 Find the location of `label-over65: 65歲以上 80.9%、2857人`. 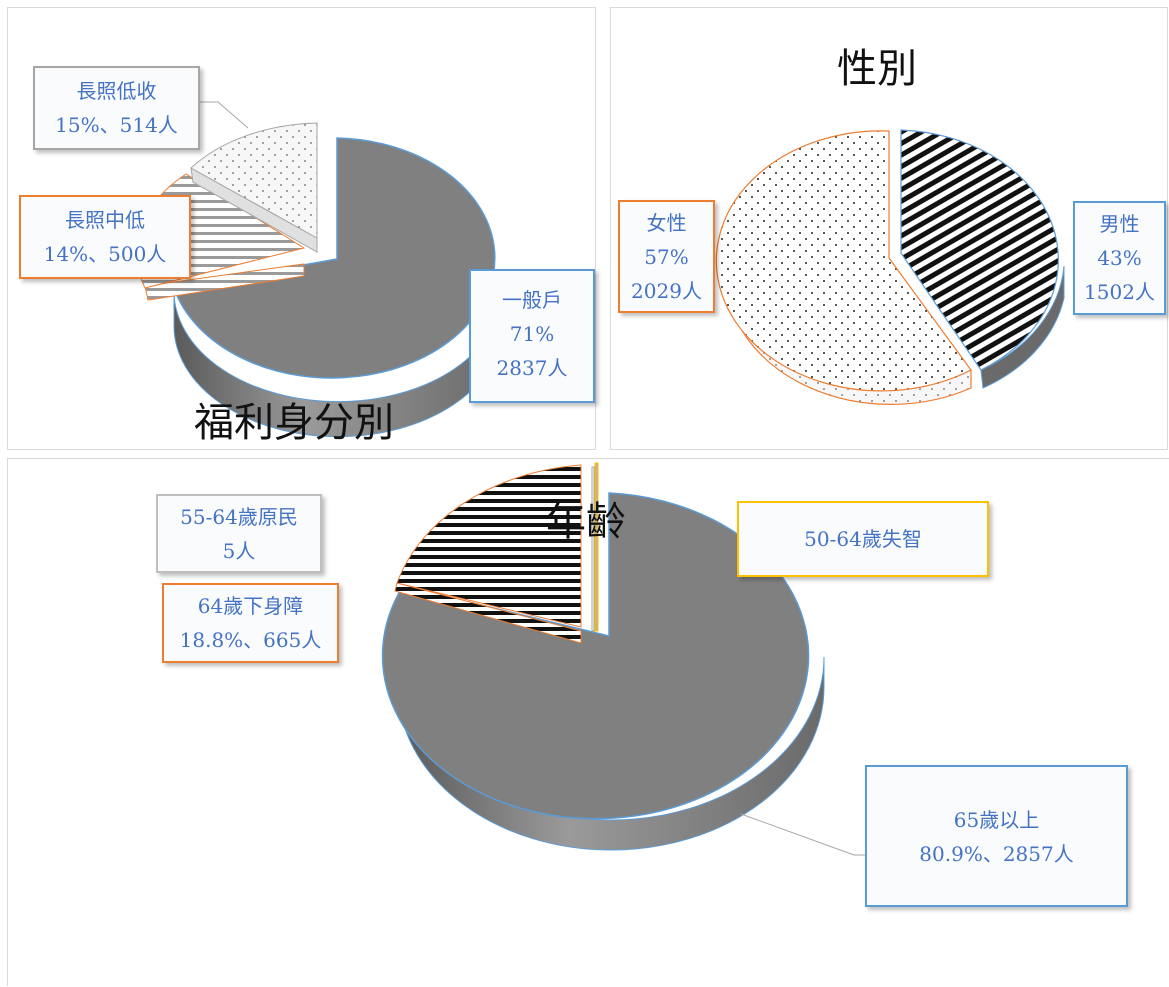

label-over65: 65歲以上 80.9%、2857人 is located at coordinates (996, 836).